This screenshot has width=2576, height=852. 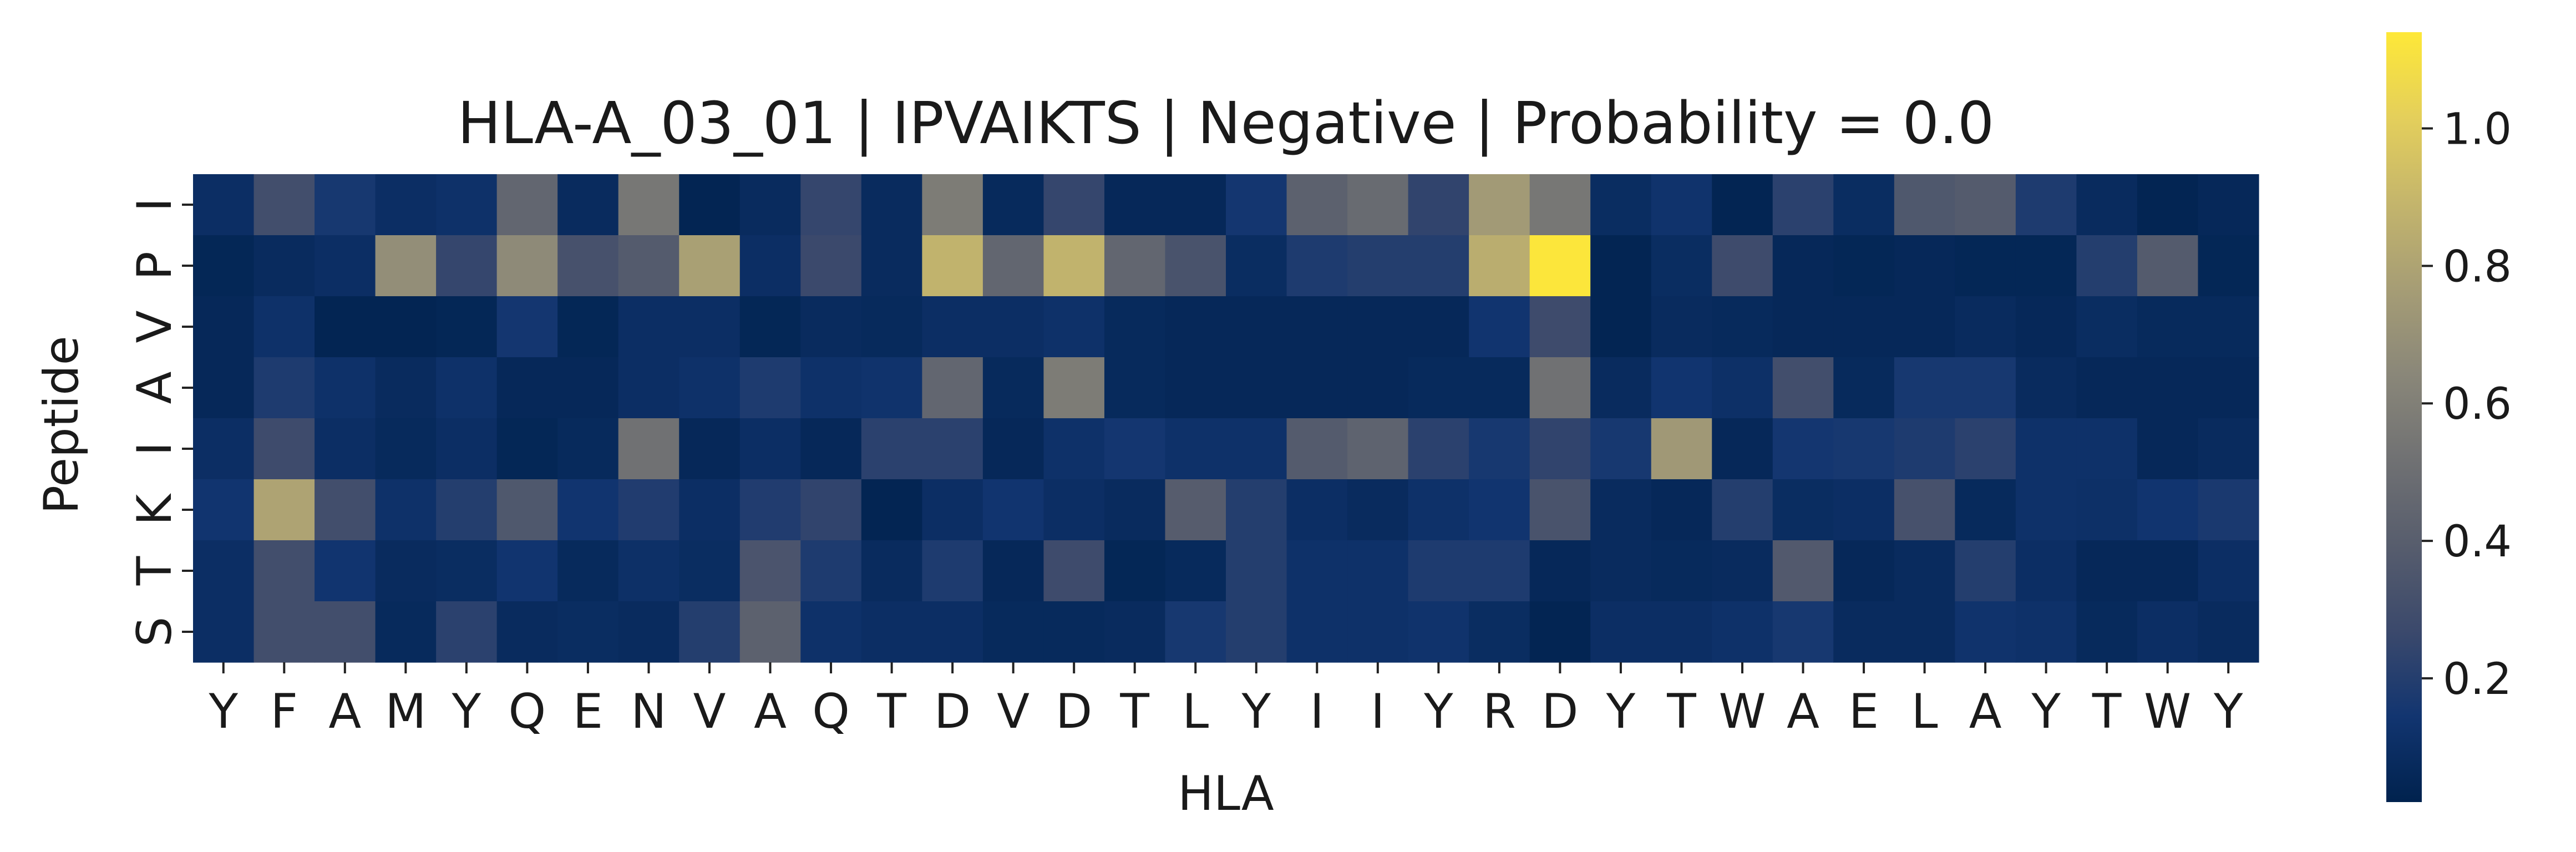 I want to click on y-axis-label: Peptide, so click(x=61, y=425).